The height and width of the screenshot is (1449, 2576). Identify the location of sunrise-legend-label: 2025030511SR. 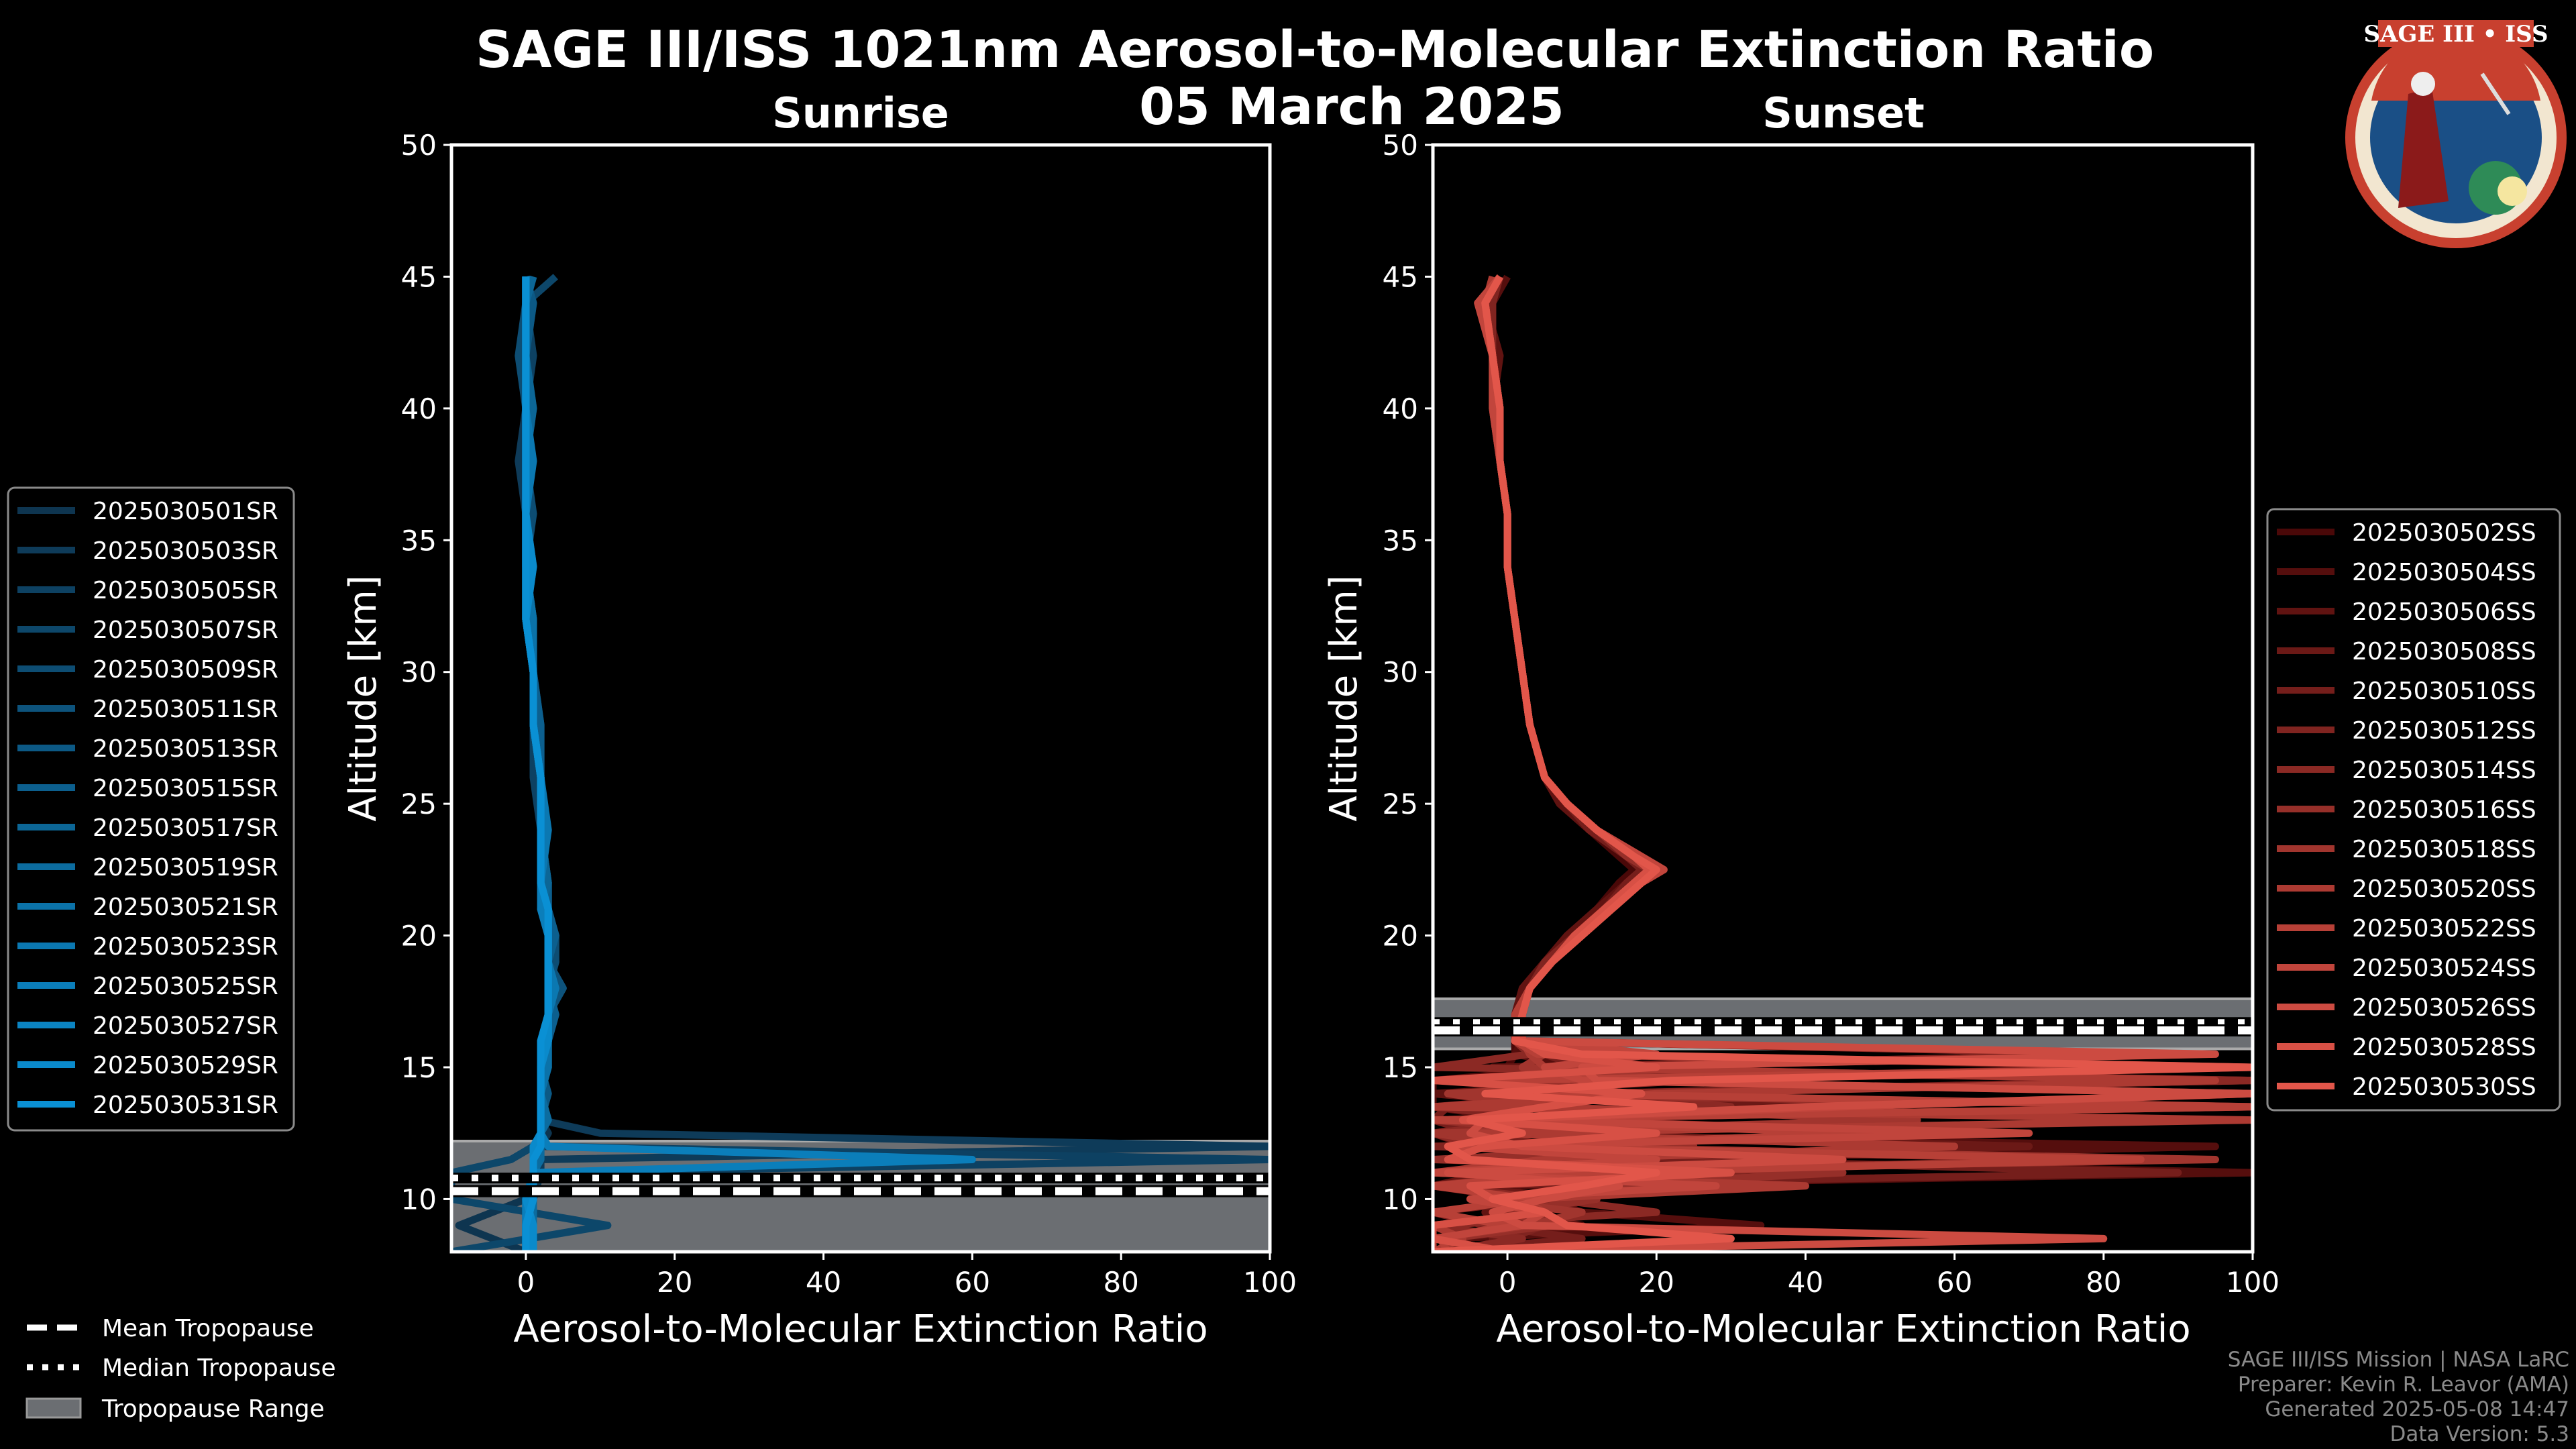
(185, 709).